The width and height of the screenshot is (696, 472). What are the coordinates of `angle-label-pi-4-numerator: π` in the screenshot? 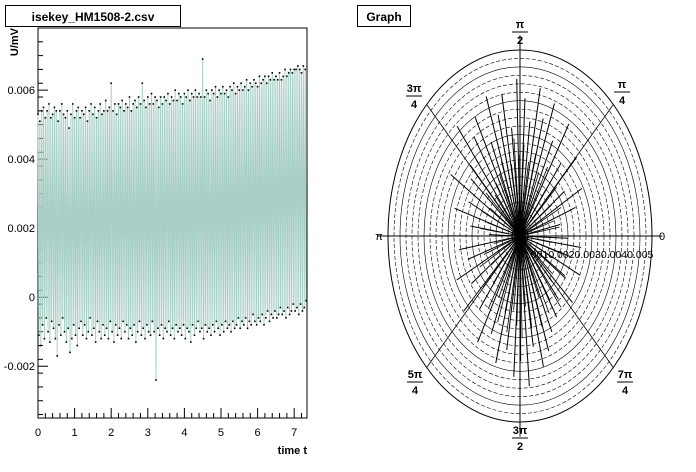 It's located at (622, 85).